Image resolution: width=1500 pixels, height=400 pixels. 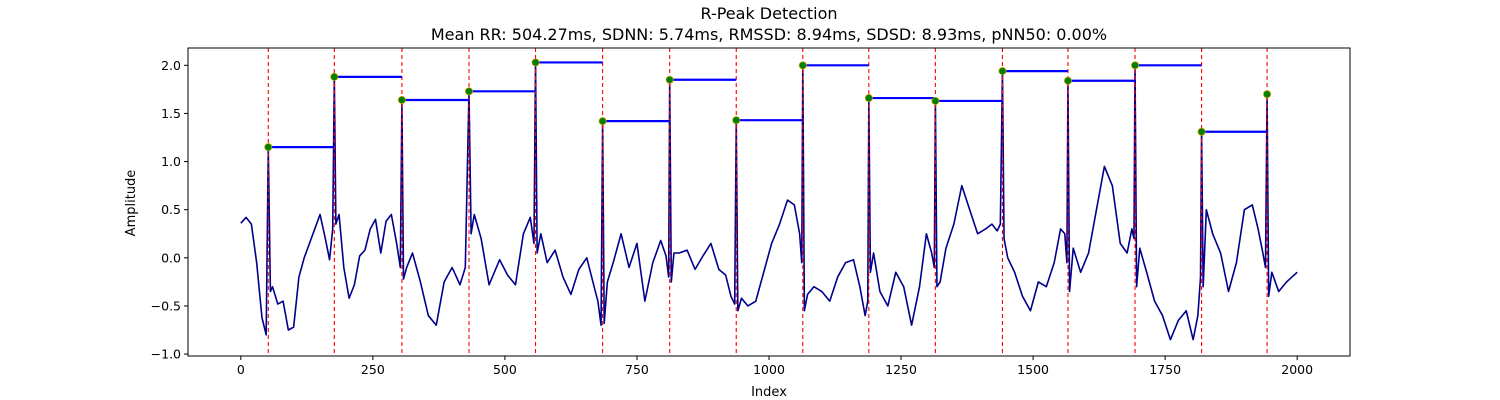 I want to click on x-tick-label: 750, so click(x=637, y=369).